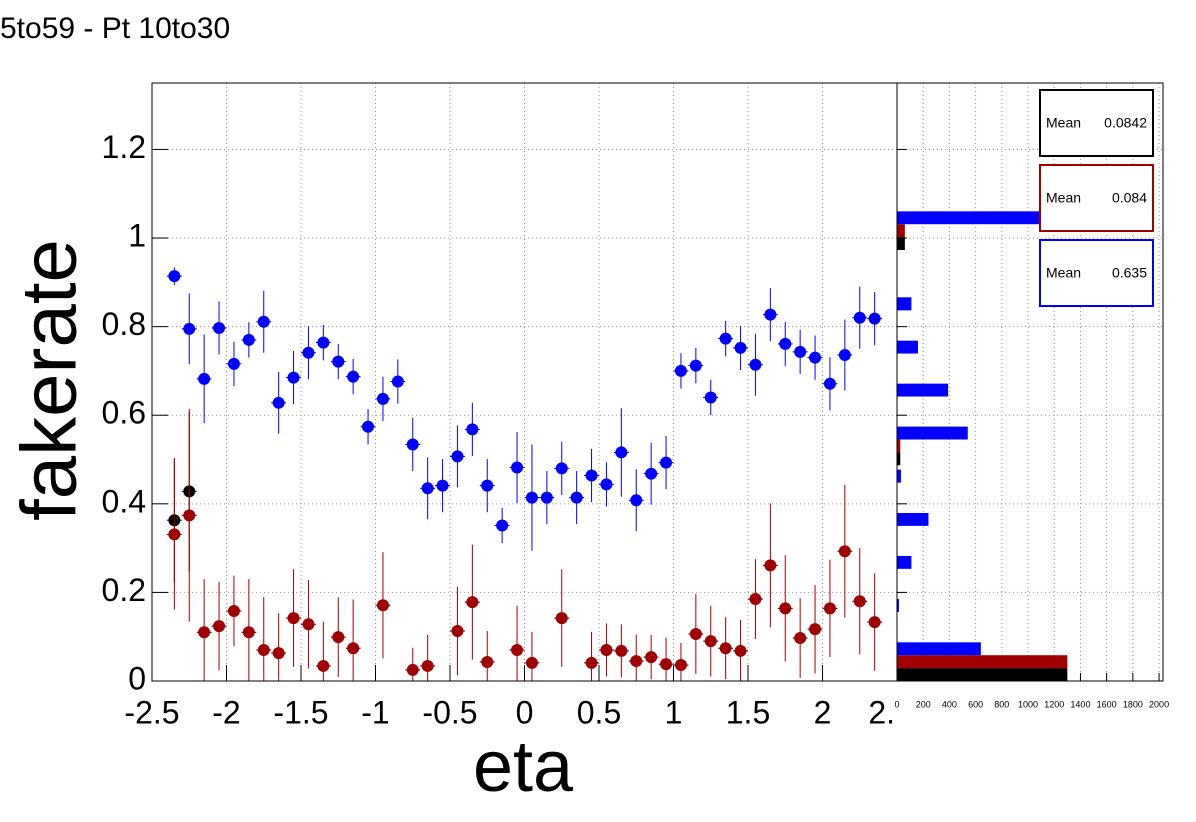 Image resolution: width=1196 pixels, height=822 pixels. What do you see at coordinates (124, 147) in the screenshot?
I see `y-tick-label: 1.2` at bounding box center [124, 147].